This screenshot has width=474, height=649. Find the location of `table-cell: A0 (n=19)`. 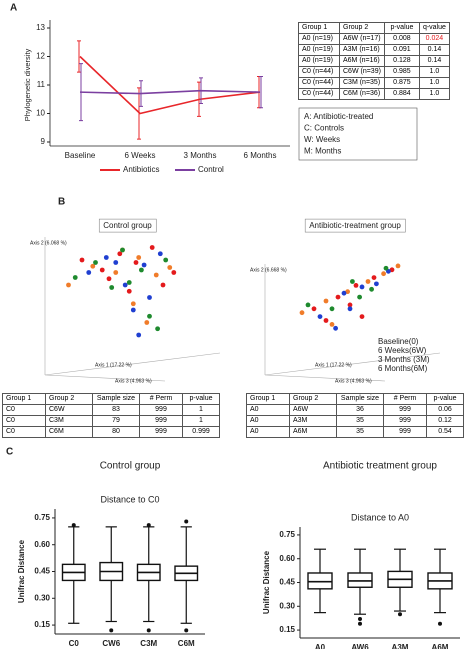

table-cell: A0 (n=19) is located at coordinates (319, 50).